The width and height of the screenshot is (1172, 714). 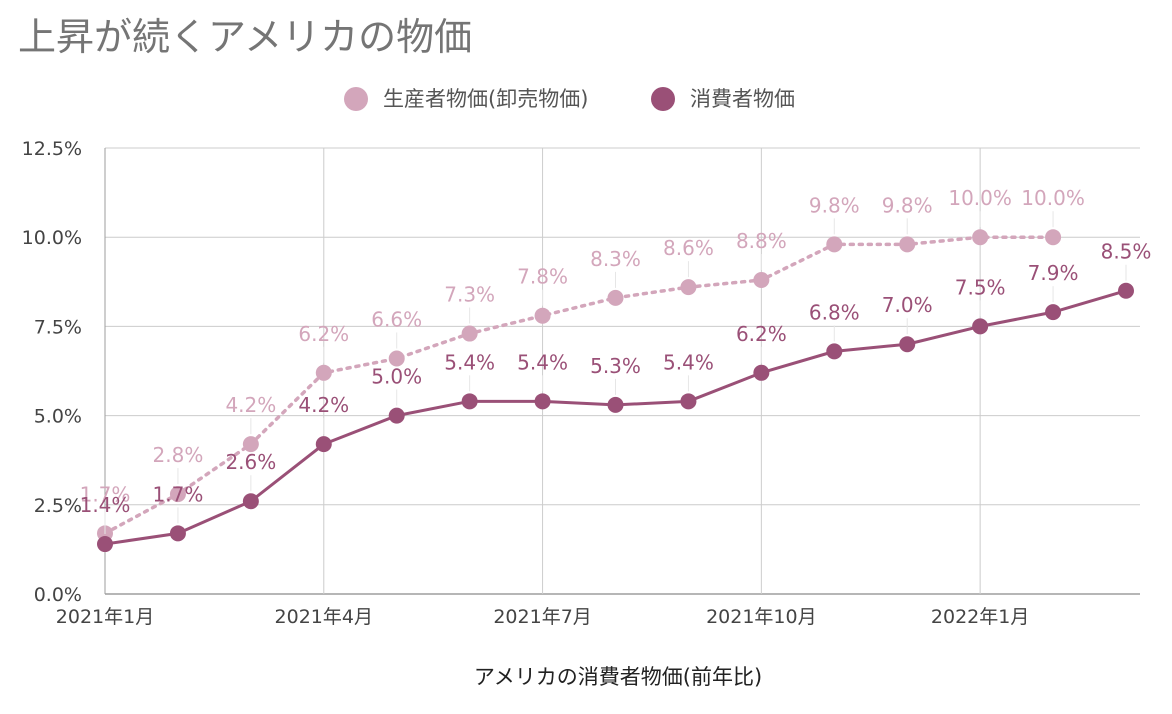 I want to click on chart-title: 上昇が続くアメリカの物価, so click(x=245, y=37).